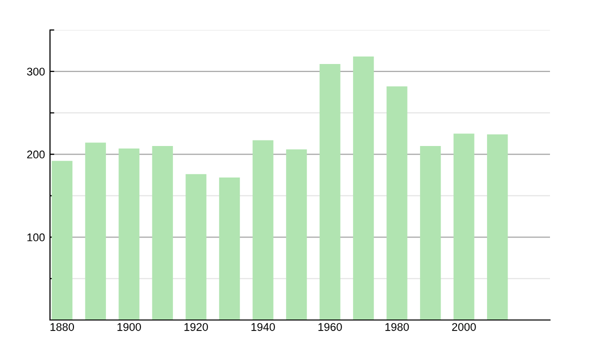  I want to click on x-tick-label: 1880, so click(62, 327).